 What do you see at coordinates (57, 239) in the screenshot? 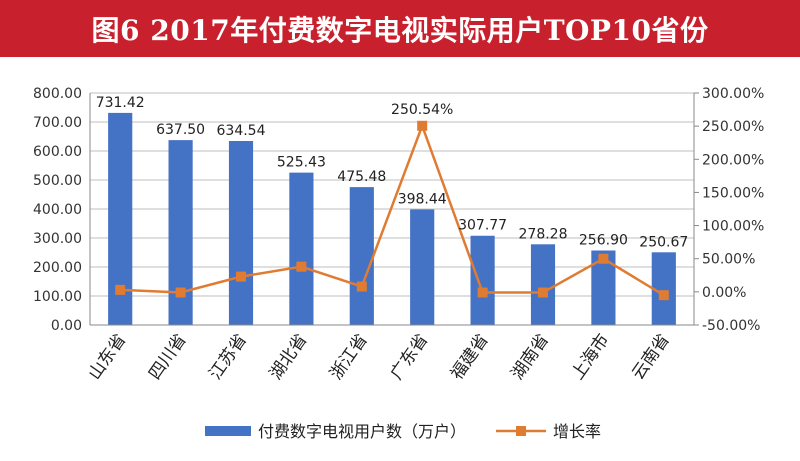
I see `y-left-tick-label: 300.00` at bounding box center [57, 239].